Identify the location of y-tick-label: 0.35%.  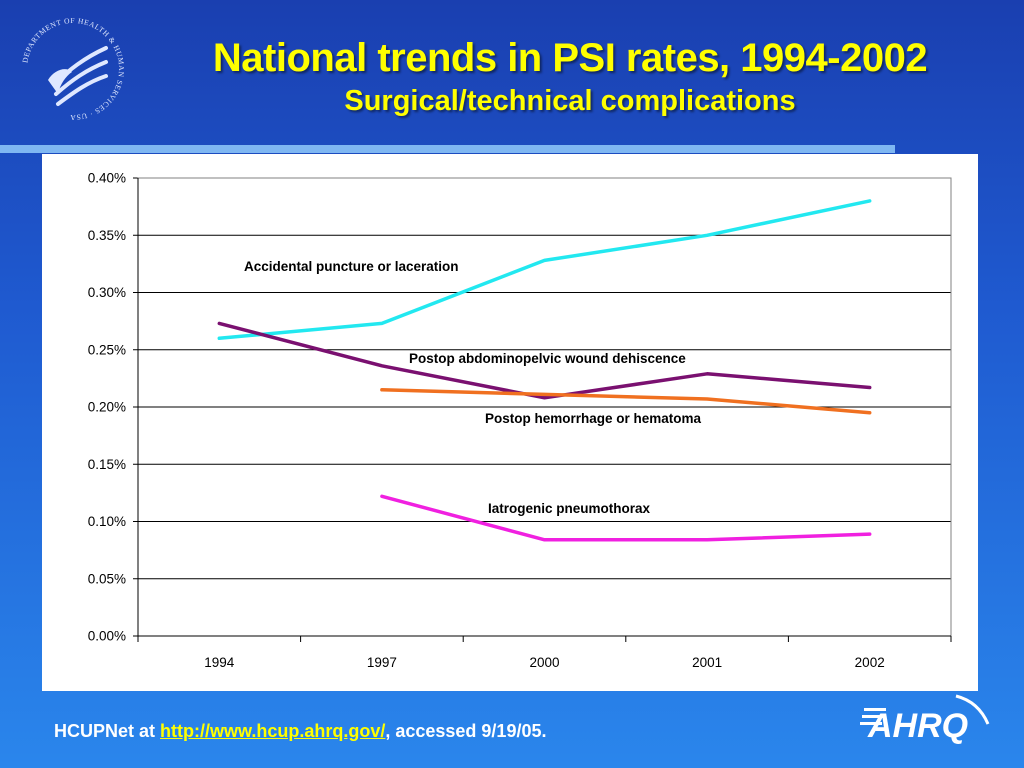
(107, 235).